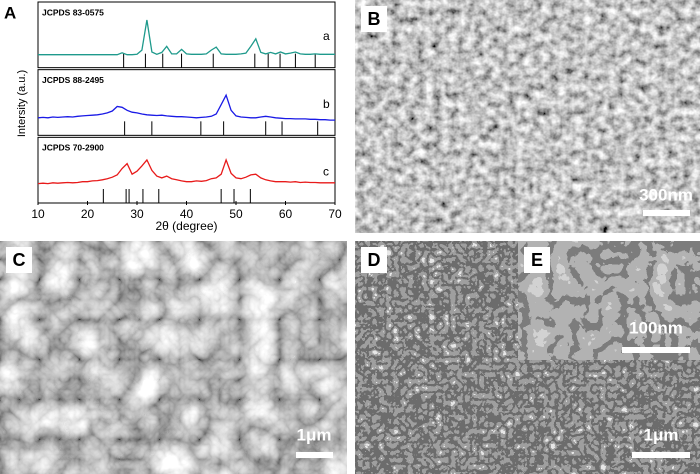 This screenshot has height=474, width=700. What do you see at coordinates (286, 214) in the screenshot?
I see `x-tick-label: 60` at bounding box center [286, 214].